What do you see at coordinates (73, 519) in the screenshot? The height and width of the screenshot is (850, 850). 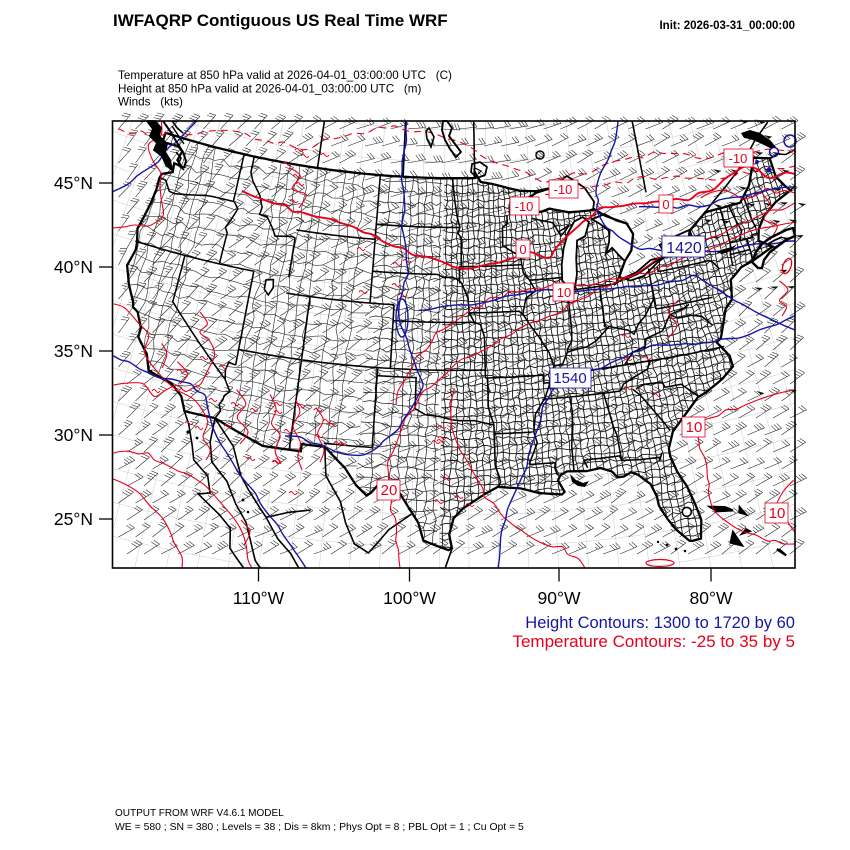 I see `svg-text: 25°N` at bounding box center [73, 519].